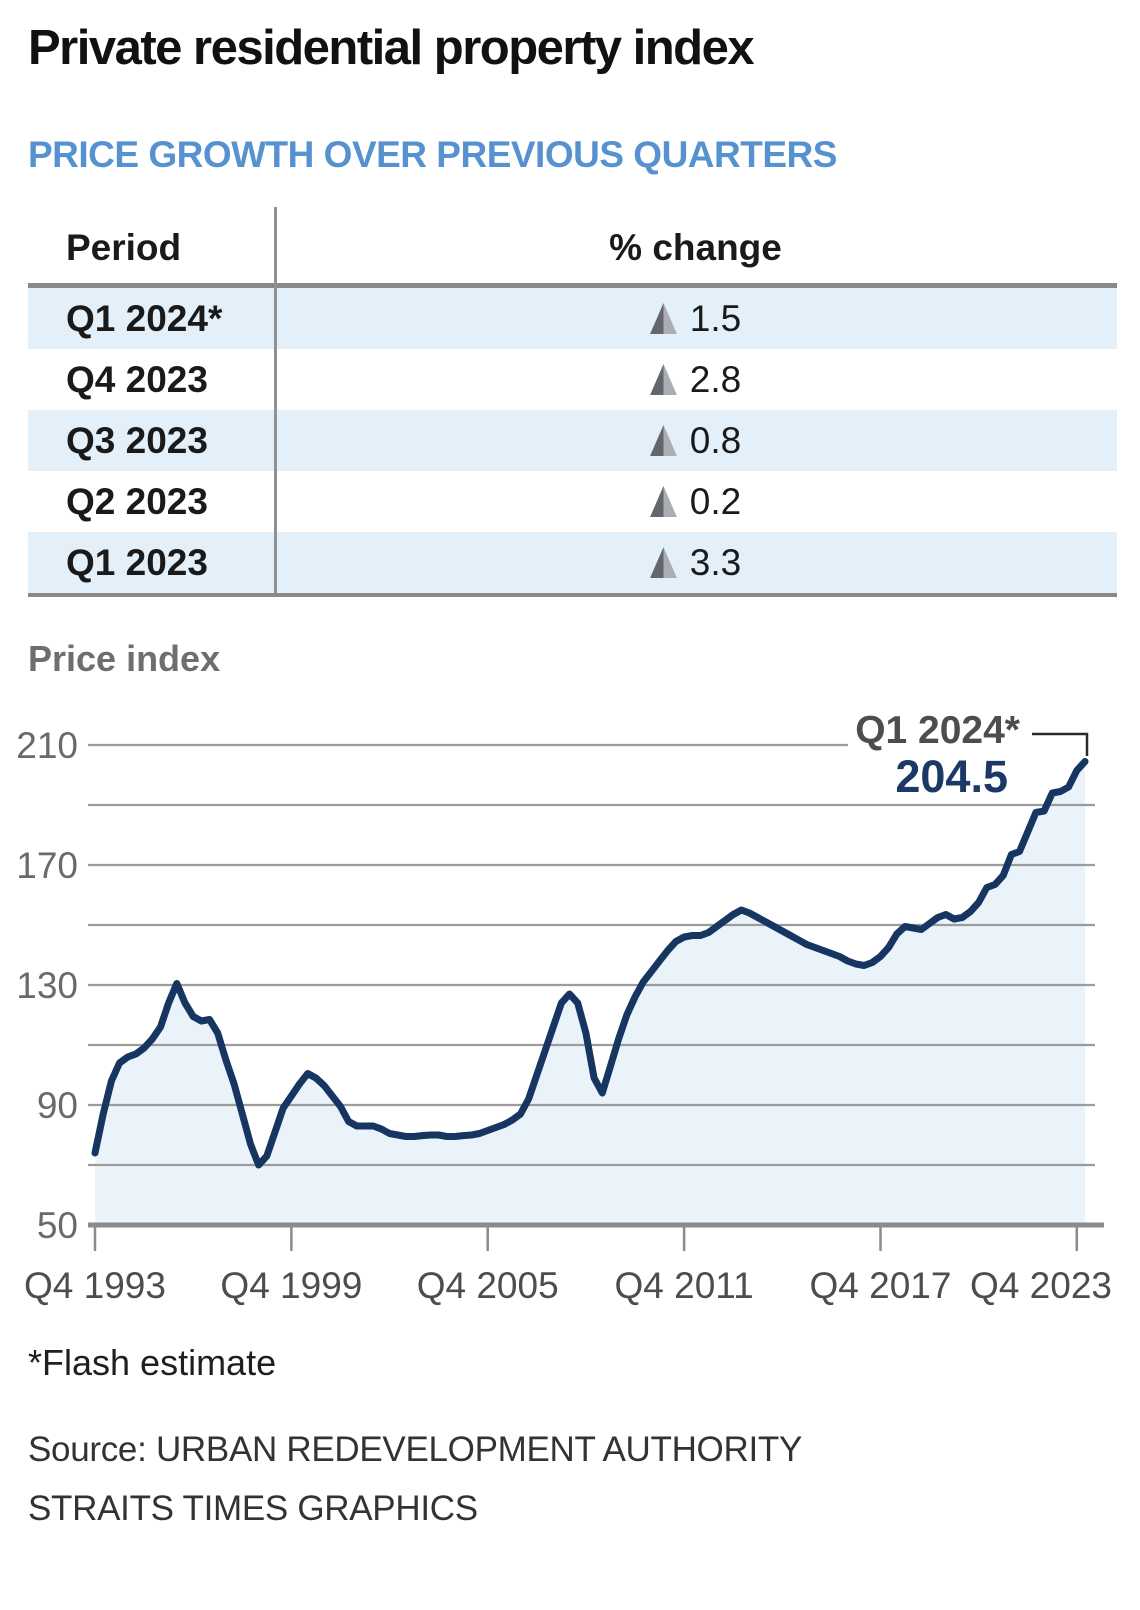 Image resolution: width=1140 pixels, height=1610 pixels. I want to click on change-value: 3.3, so click(715, 562).